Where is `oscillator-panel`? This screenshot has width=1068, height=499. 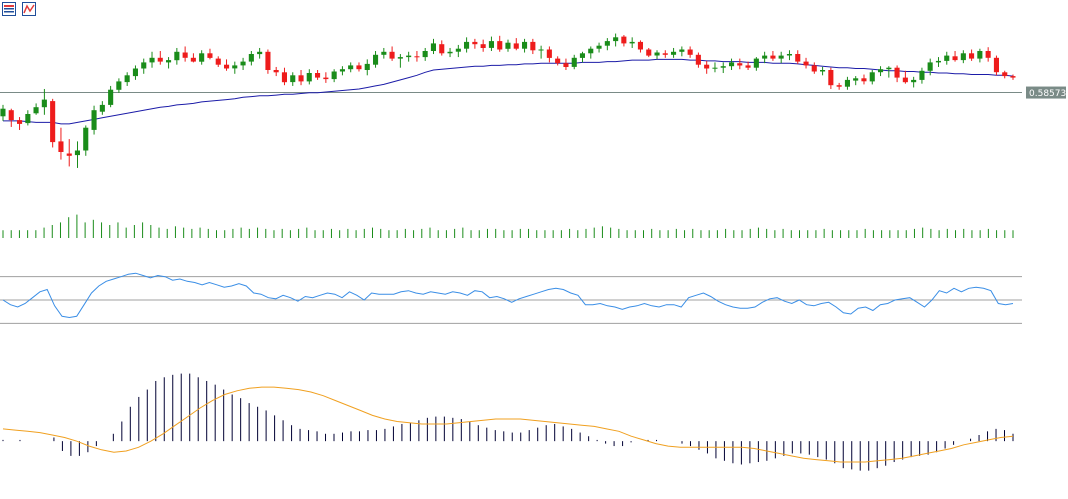 oscillator-panel is located at coordinates (511, 298).